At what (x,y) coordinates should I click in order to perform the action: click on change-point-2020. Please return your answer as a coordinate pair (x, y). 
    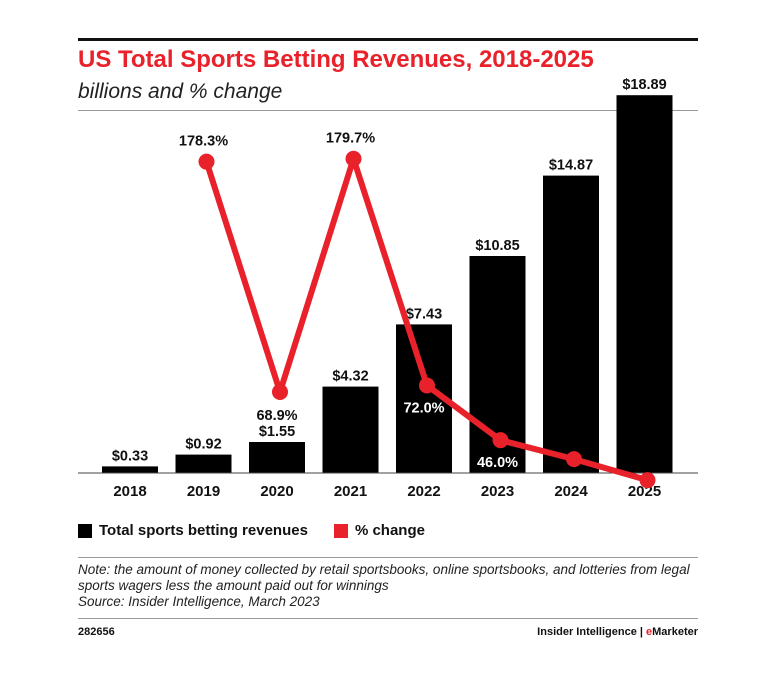
    Looking at the image, I should click on (280, 391).